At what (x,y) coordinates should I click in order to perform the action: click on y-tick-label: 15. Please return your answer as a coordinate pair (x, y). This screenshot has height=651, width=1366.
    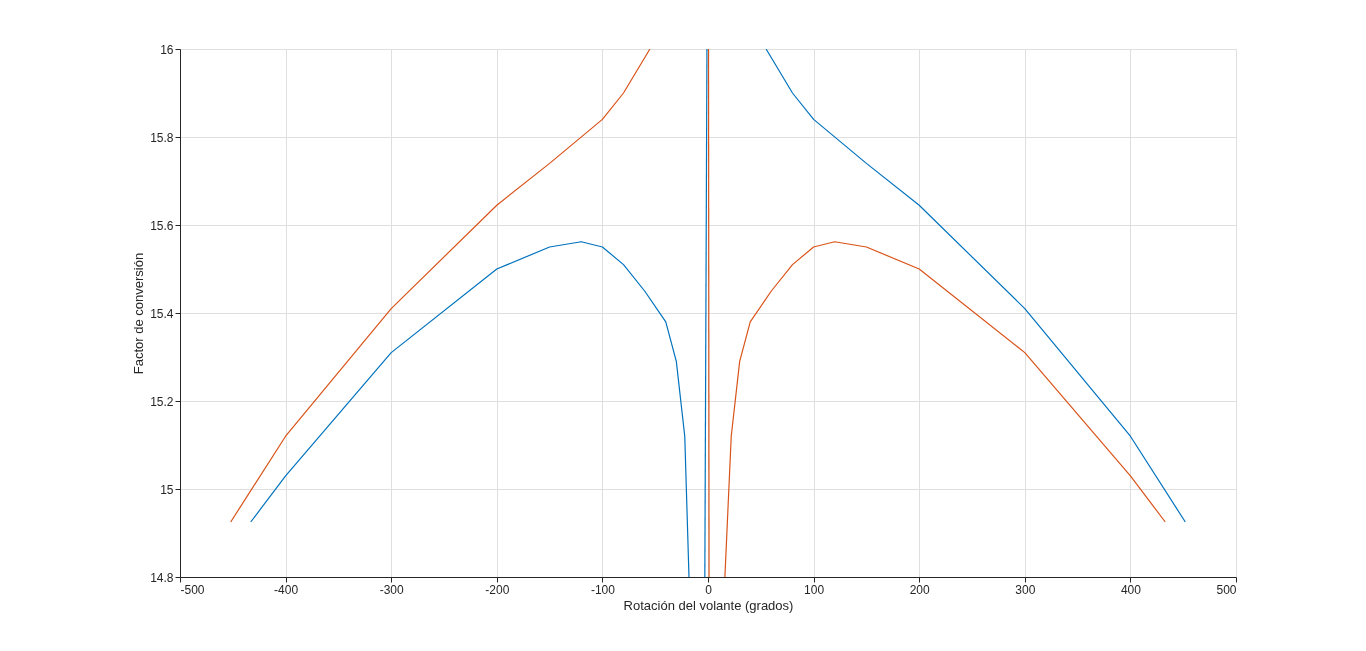
    Looking at the image, I should click on (167, 489).